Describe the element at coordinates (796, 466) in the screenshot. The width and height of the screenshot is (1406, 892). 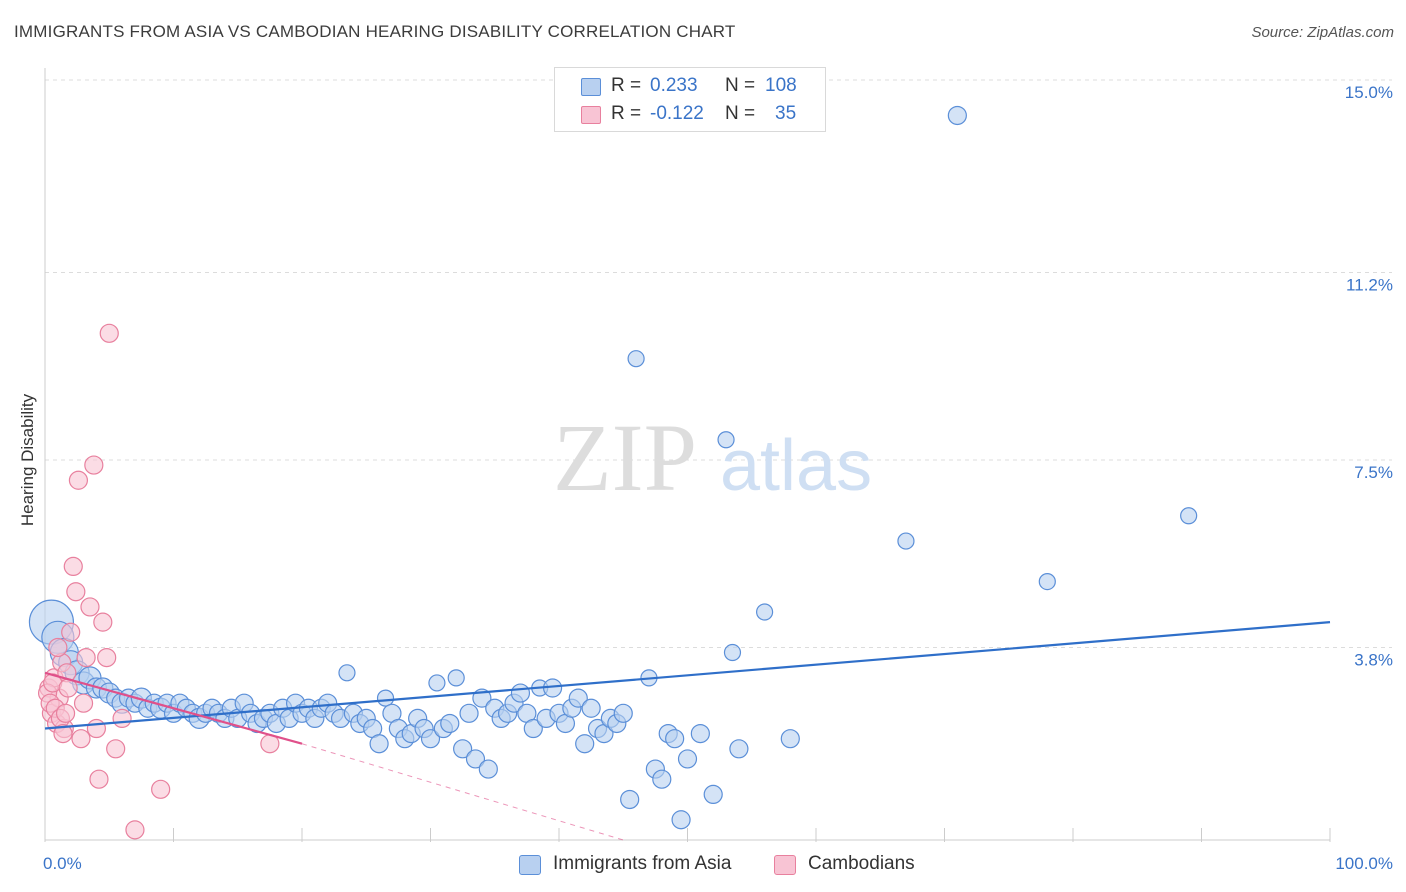
I see `watermark-atlas: atlas` at that location.